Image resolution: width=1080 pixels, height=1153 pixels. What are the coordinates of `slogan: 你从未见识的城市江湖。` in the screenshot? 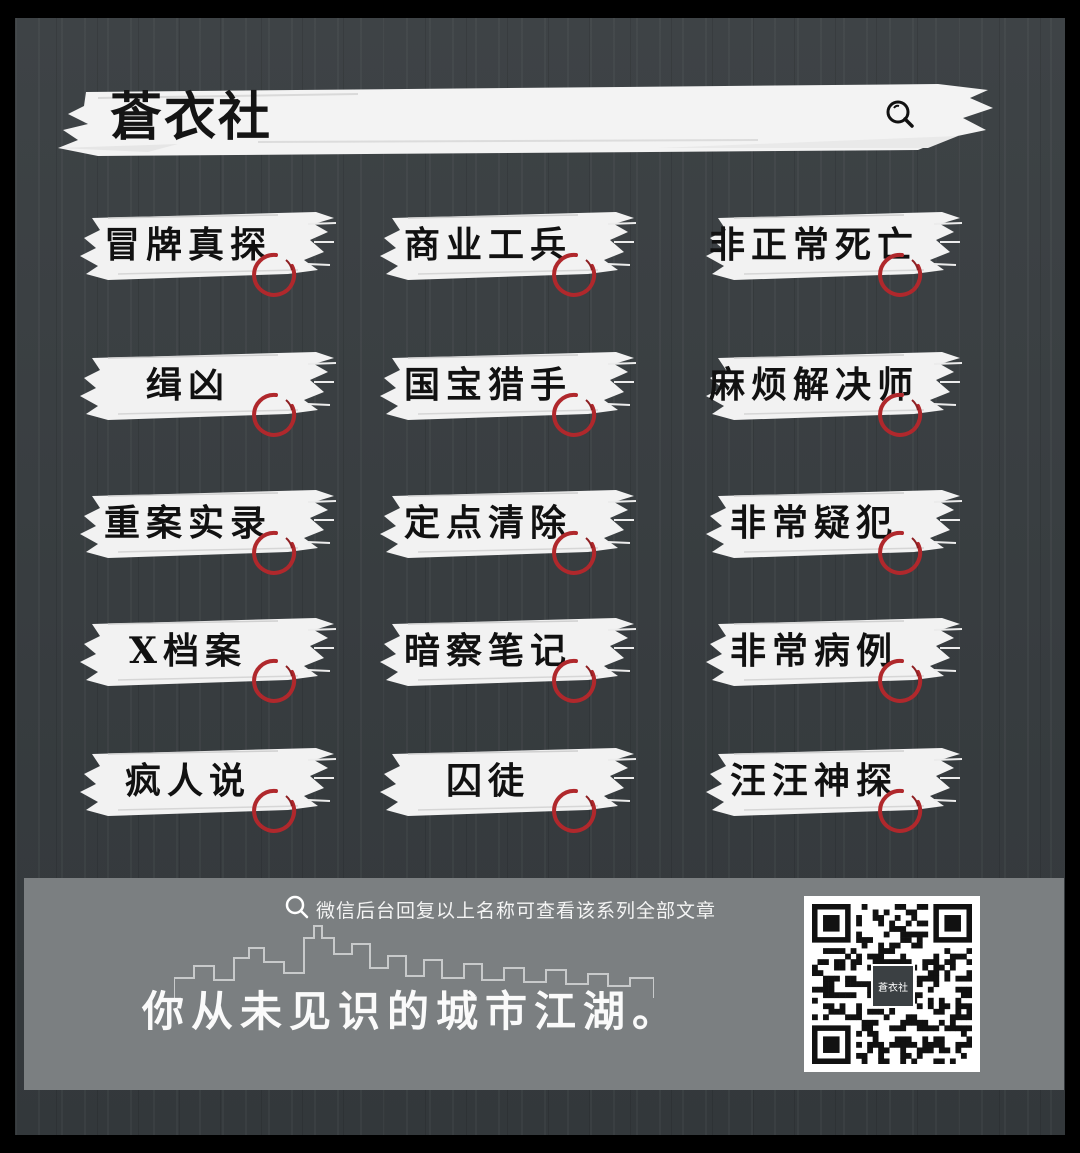 It's located at (412, 1011).